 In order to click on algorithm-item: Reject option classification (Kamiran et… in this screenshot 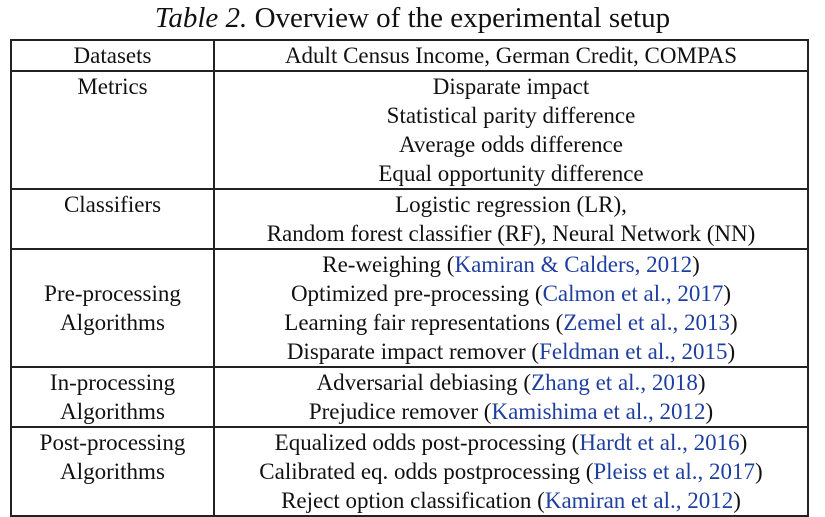, I will do `click(511, 500)`.